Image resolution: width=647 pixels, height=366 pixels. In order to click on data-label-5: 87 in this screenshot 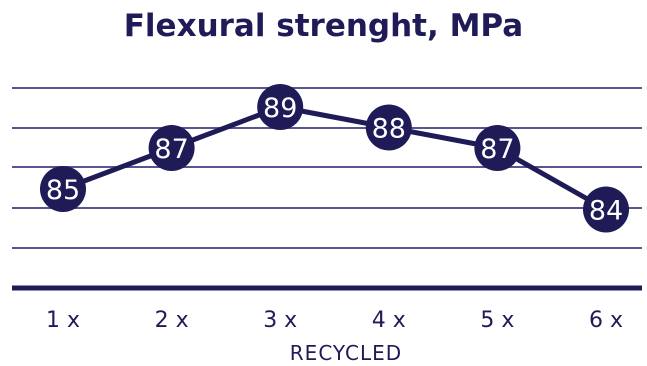, I will do `click(497, 149)`.